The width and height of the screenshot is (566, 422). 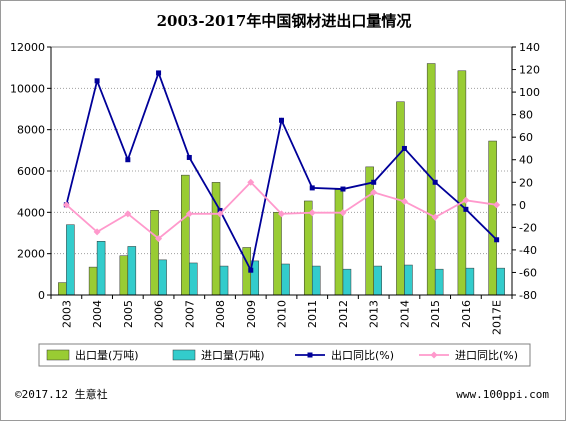 I want to click on legend: 出口量(万吨) 进口量(万吨) 出口同比(%) 进口同比(%), so click(x=282, y=355).